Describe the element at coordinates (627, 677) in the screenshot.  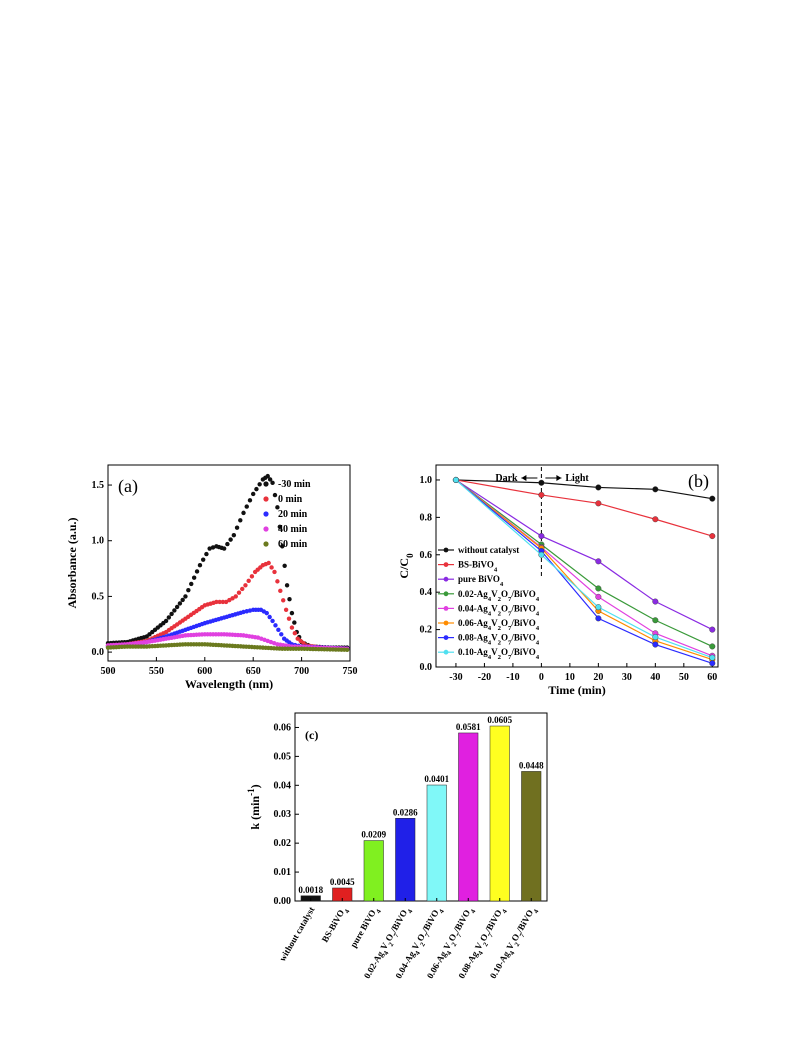
I see `x-tick-label: 30` at that location.